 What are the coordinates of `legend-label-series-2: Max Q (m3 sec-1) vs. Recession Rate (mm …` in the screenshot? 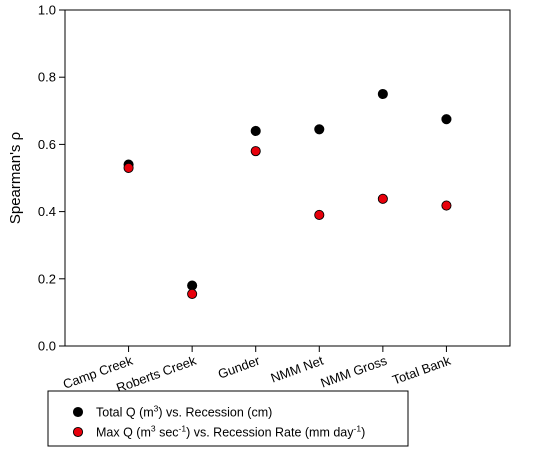 It's located at (230, 432).